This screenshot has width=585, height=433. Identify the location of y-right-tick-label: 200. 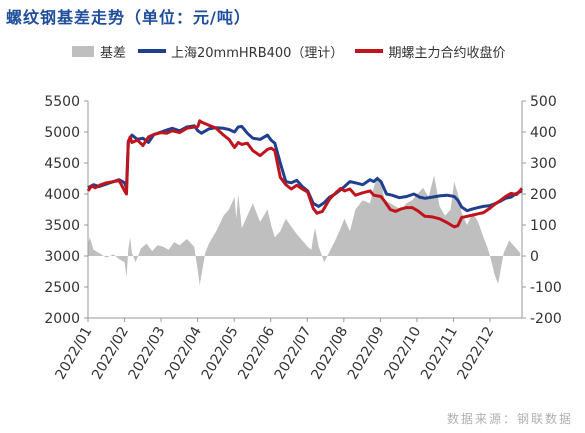
(543, 195).